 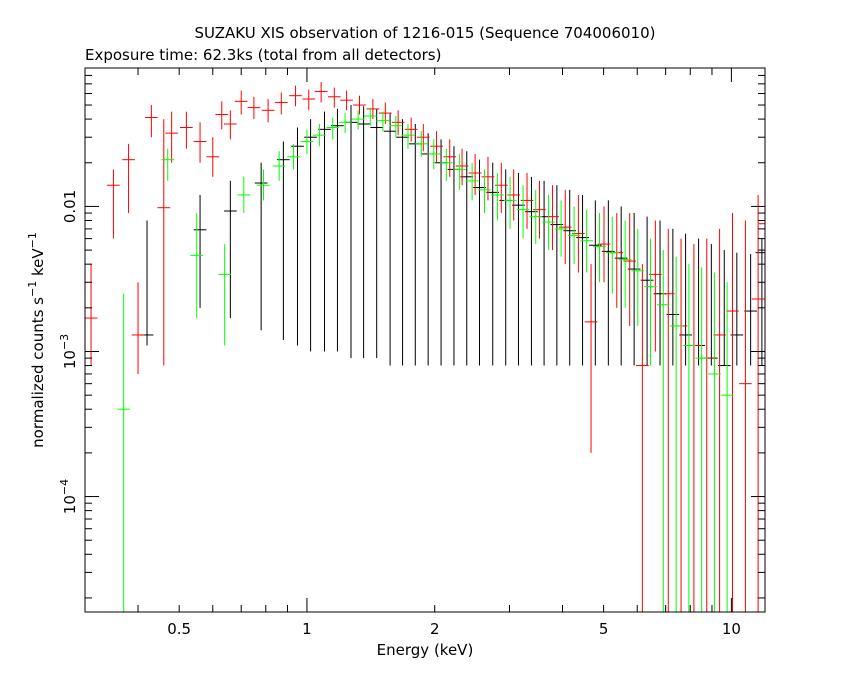 I want to click on x-tick-label: 1, so click(x=307, y=629).